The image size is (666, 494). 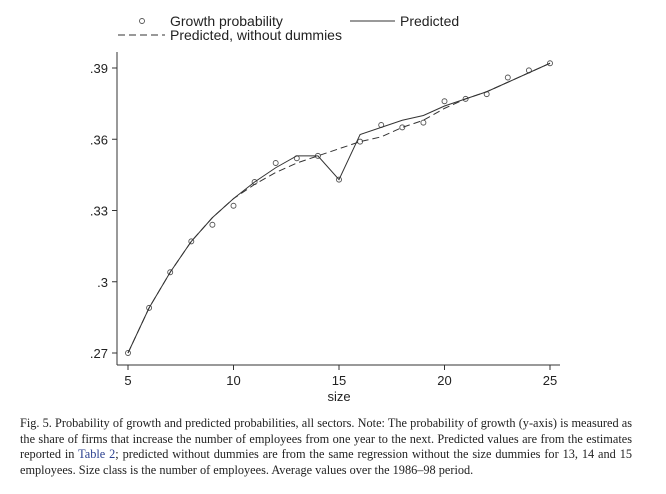 What do you see at coordinates (429, 21) in the screenshot?
I see `legend-label-predicted: Predicted` at bounding box center [429, 21].